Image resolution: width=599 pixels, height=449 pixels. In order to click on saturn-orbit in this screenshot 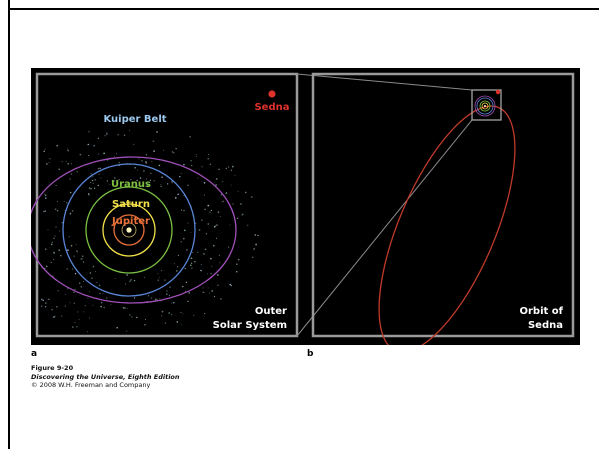, I will do `click(129, 230)`.